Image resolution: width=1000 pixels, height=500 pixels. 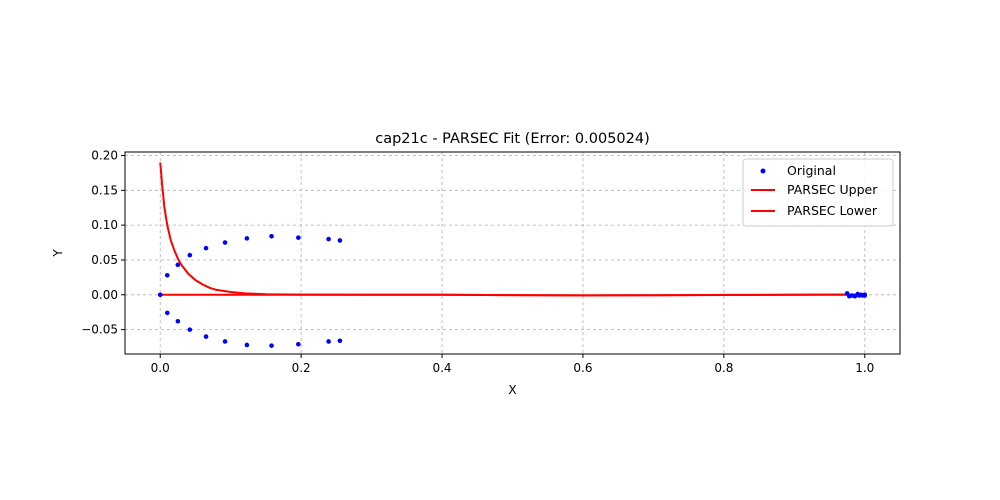 I want to click on y-tick-label: −0.05, so click(x=99, y=330).